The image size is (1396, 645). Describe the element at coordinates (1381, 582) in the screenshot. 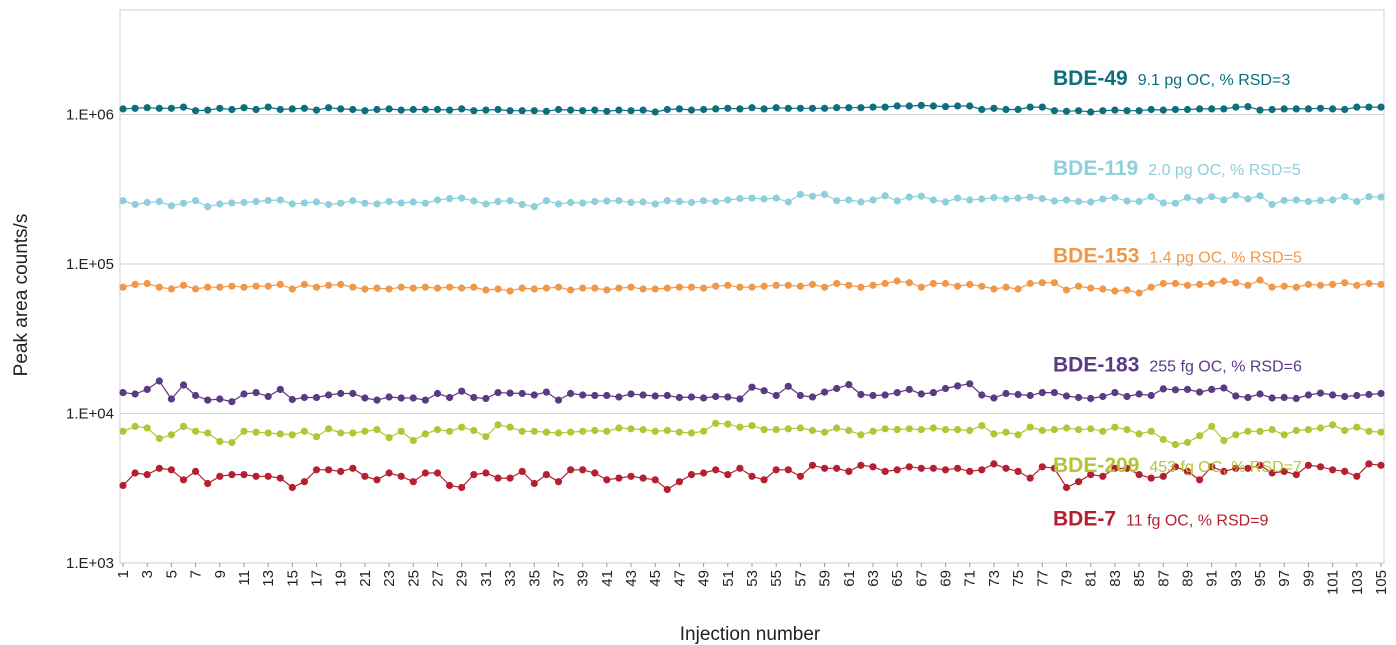

I see `x-tick-label: 105` at that location.